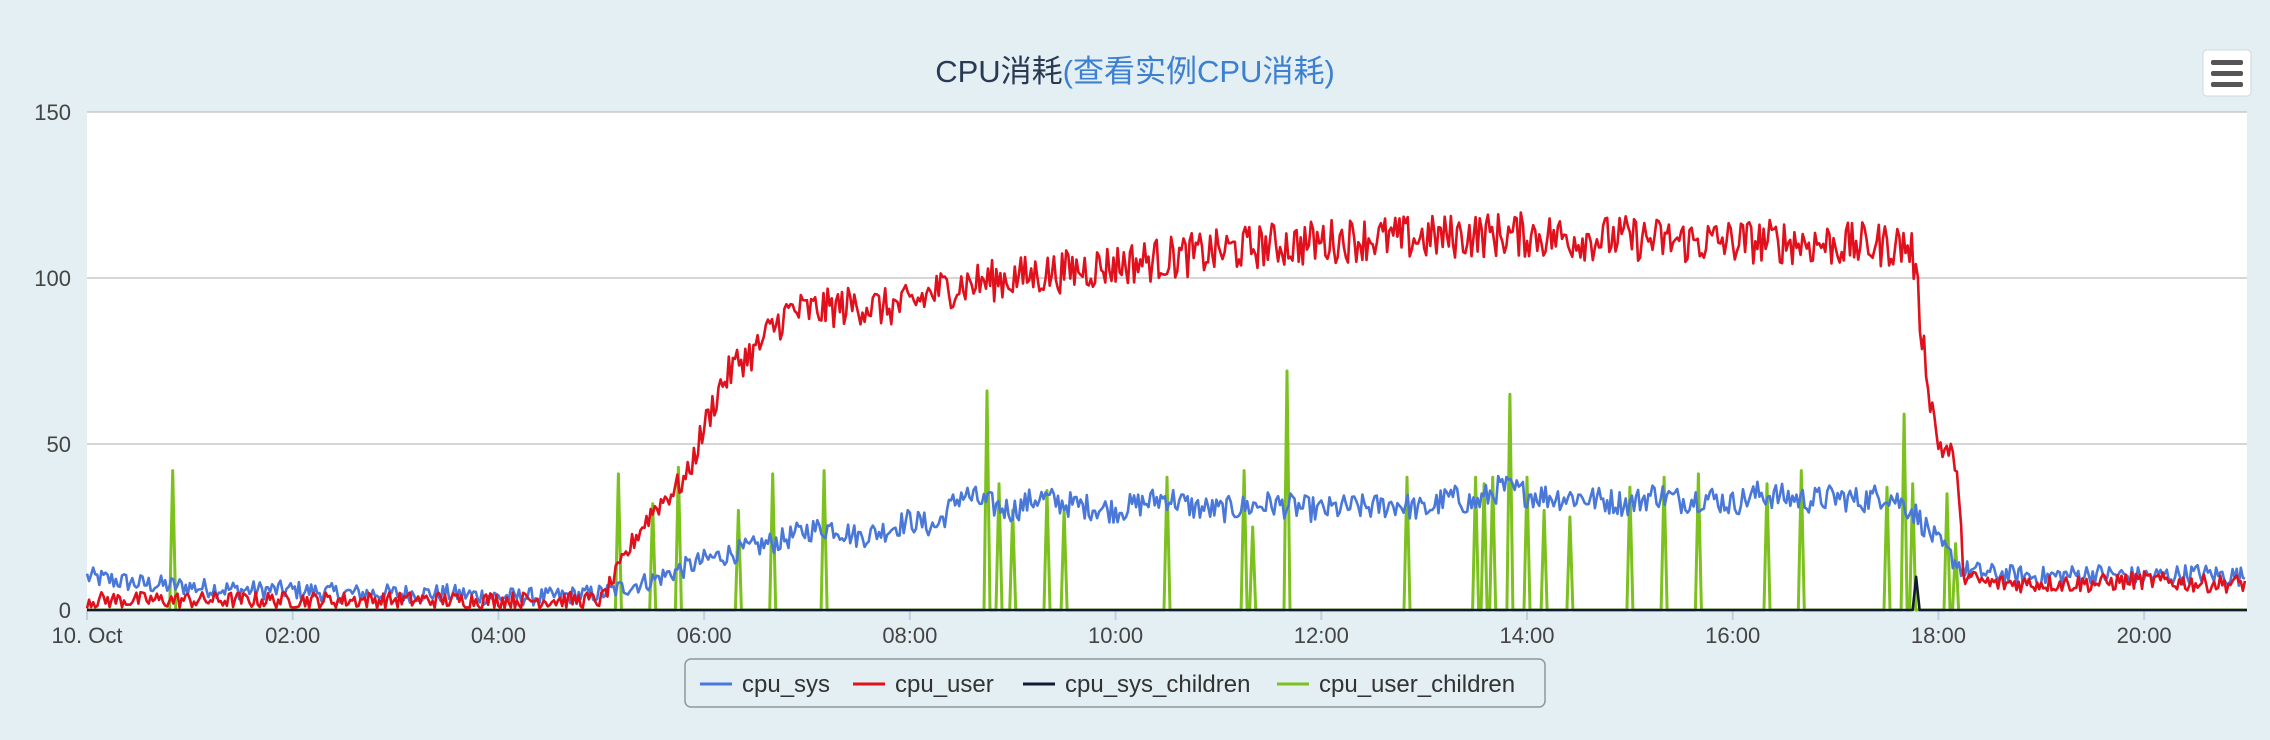 This screenshot has height=740, width=2270. Describe the element at coordinates (786, 684) in the screenshot. I see `legend-label: cpu_sys` at that location.